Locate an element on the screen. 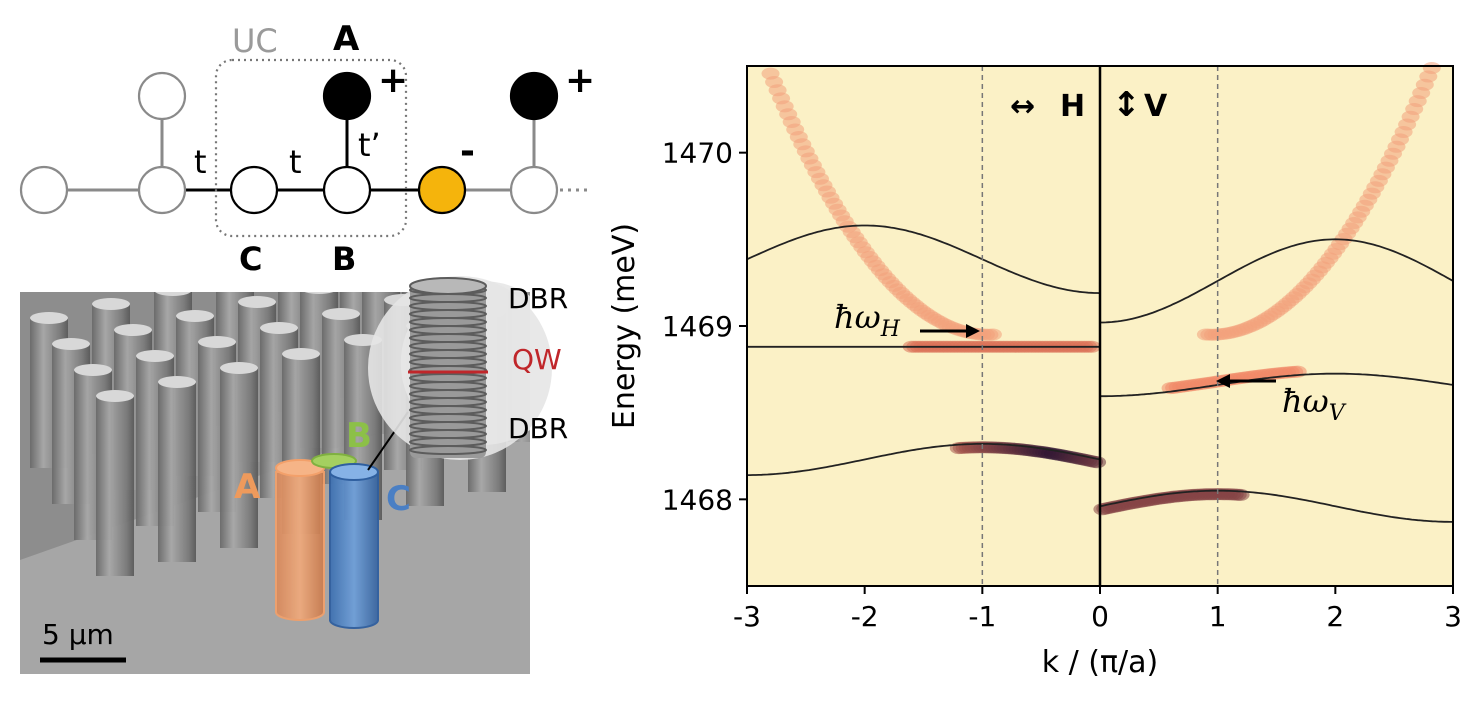 This screenshot has width=1482, height=702. y-axis-label: Energy (meV) is located at coordinates (624, 326).